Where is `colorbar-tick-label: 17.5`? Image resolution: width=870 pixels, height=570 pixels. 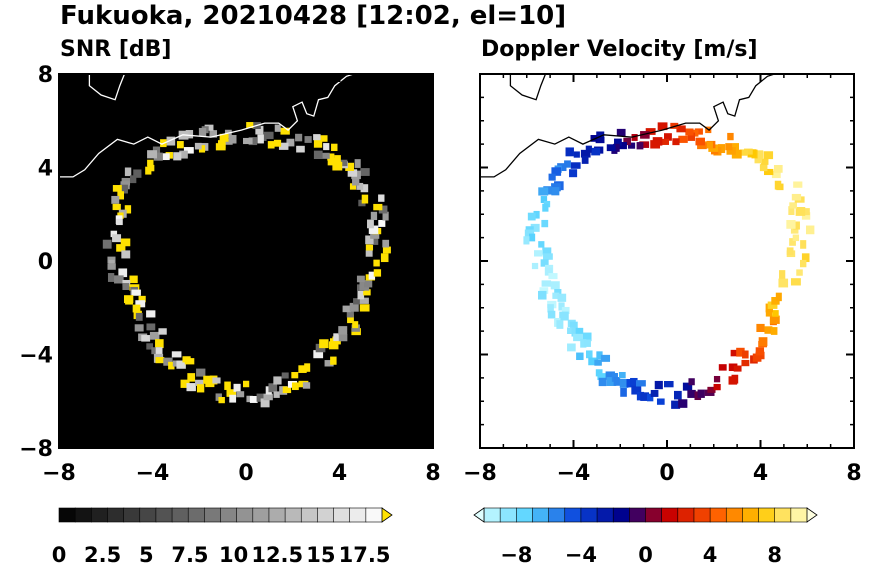
colorbar-tick-label: 17.5 is located at coordinates (365, 555).